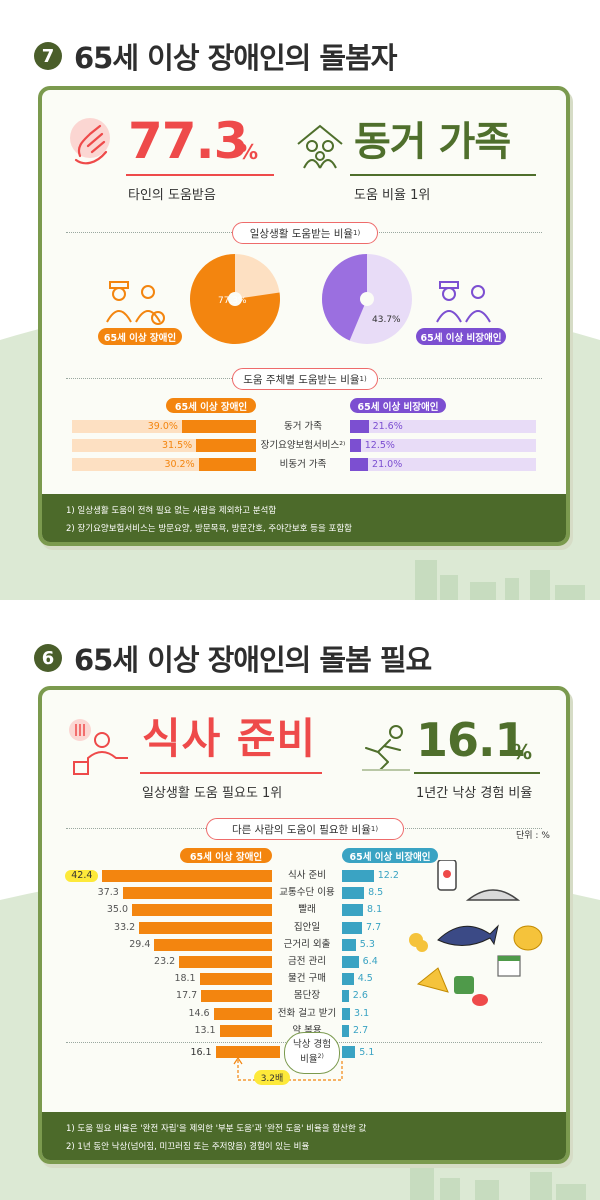 The width and height of the screenshot is (600, 1200). I want to click on bar-section-title: 다른 사람의 도움이 필요한 비율 1), so click(305, 829).